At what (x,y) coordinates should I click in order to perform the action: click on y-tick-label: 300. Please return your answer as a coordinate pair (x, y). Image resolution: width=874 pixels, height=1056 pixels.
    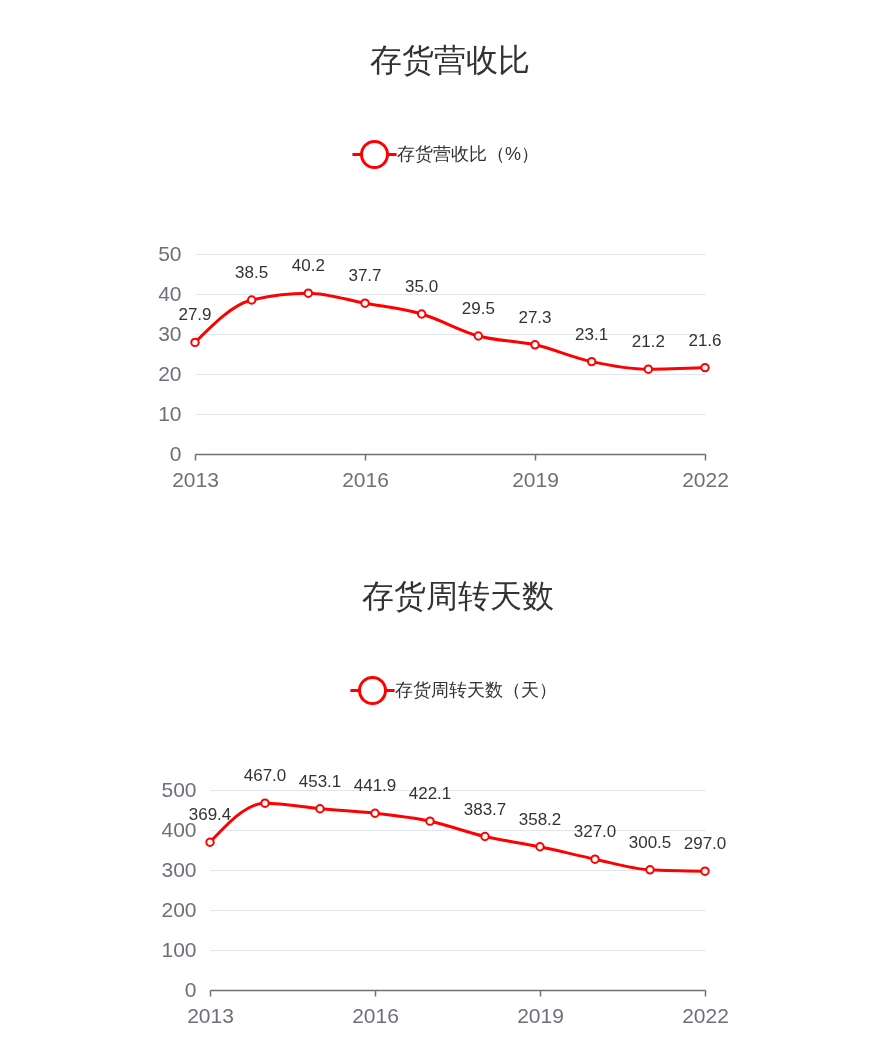
    Looking at the image, I should click on (179, 869).